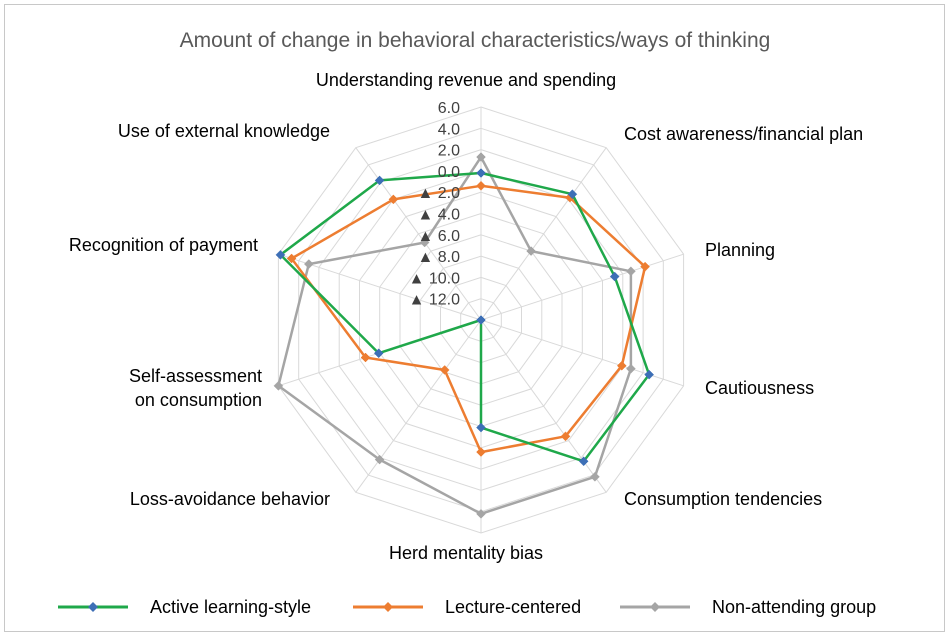 The height and width of the screenshot is (638, 951). Describe the element at coordinates (740, 250) in the screenshot. I see `category-label: Planning` at that location.